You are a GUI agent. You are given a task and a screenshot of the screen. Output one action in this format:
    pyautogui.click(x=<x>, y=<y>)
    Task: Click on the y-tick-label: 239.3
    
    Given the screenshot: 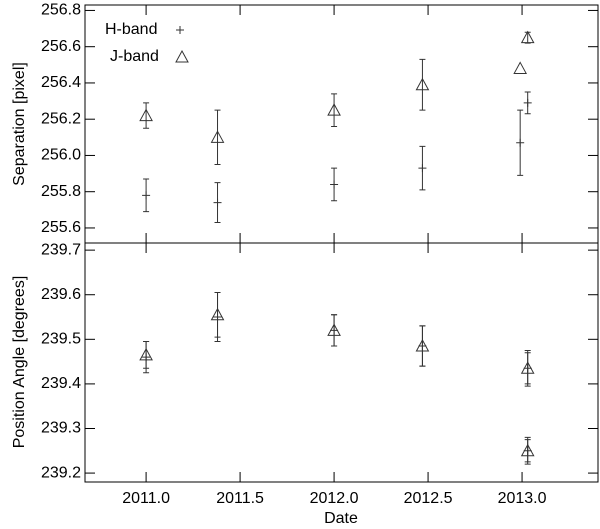 What is the action you would take?
    pyautogui.click(x=61, y=428)
    